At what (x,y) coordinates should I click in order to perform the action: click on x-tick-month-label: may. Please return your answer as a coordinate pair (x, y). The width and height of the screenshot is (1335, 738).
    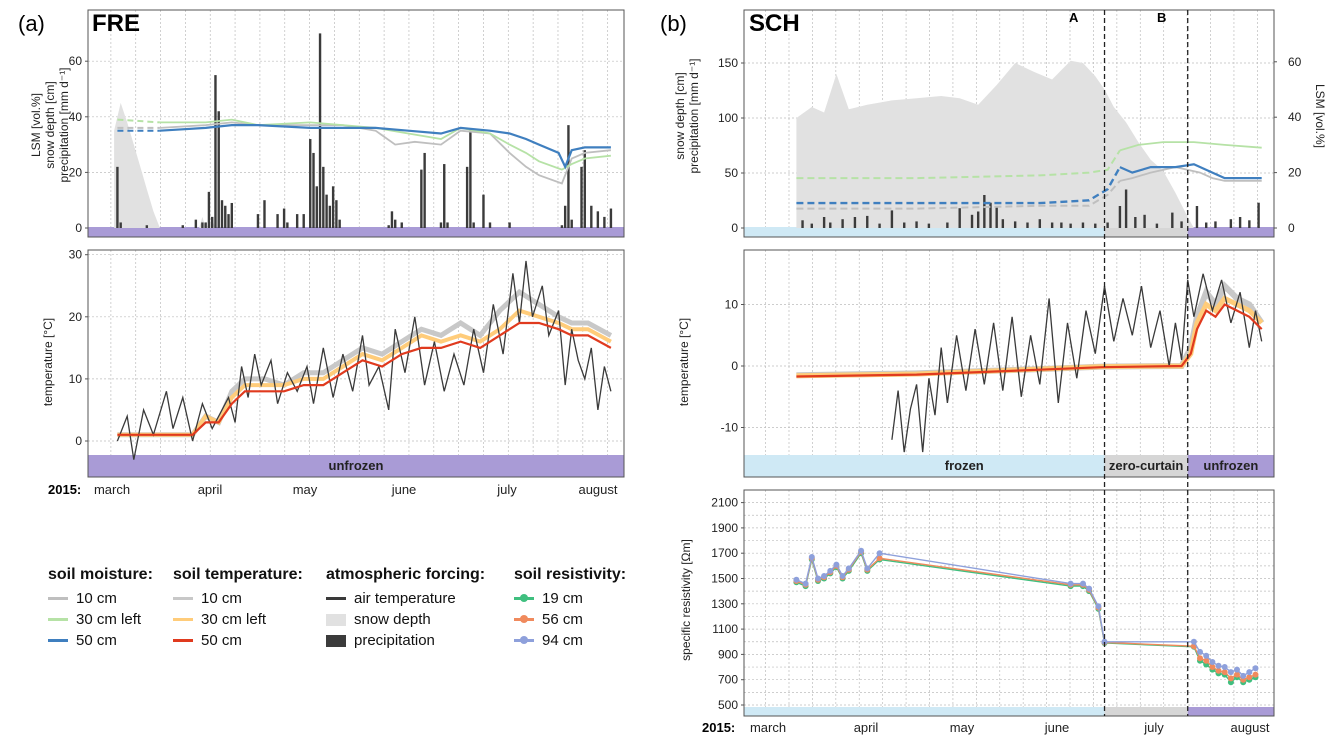
    Looking at the image, I should click on (305, 489).